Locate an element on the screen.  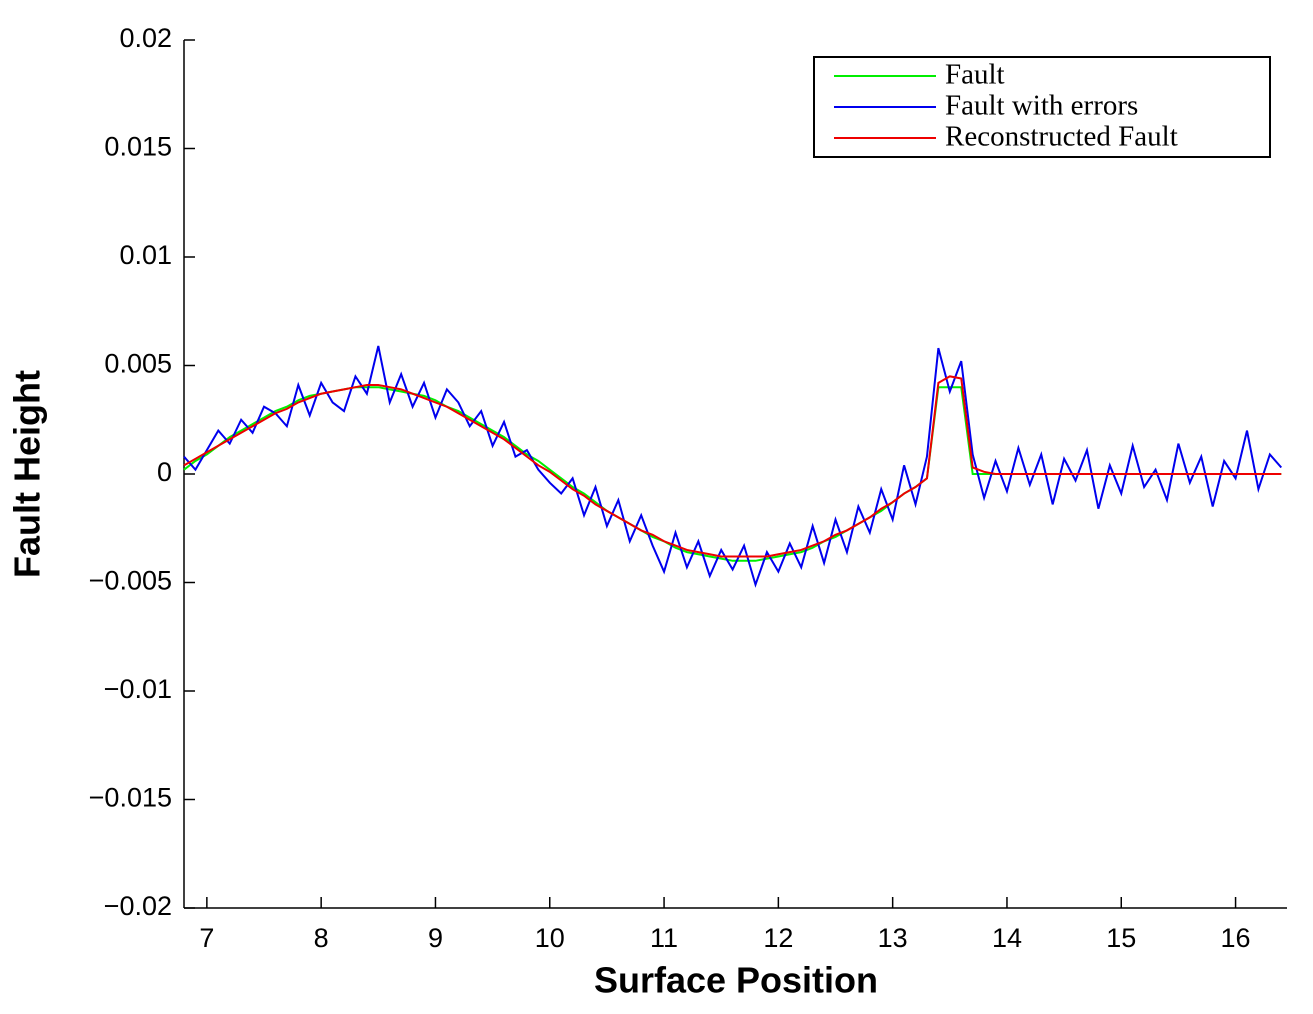
y-tick-label: 0.01 is located at coordinates (145, 255).